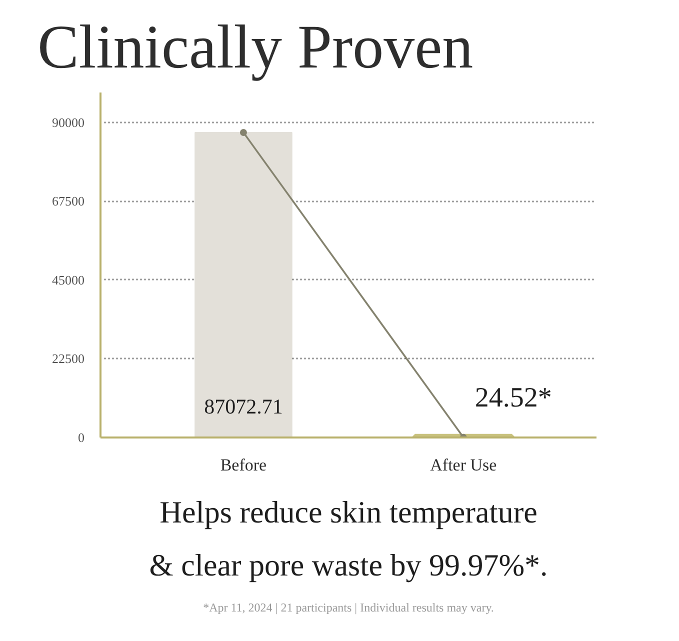 The image size is (679, 641). Describe the element at coordinates (68, 280) in the screenshot. I see `y-tick-label: 45000` at that location.